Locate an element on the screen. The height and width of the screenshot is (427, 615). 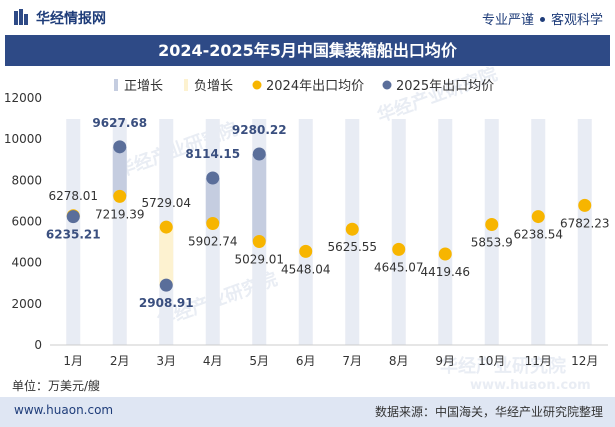
data-label-2024: 6782.23 is located at coordinates (585, 223).